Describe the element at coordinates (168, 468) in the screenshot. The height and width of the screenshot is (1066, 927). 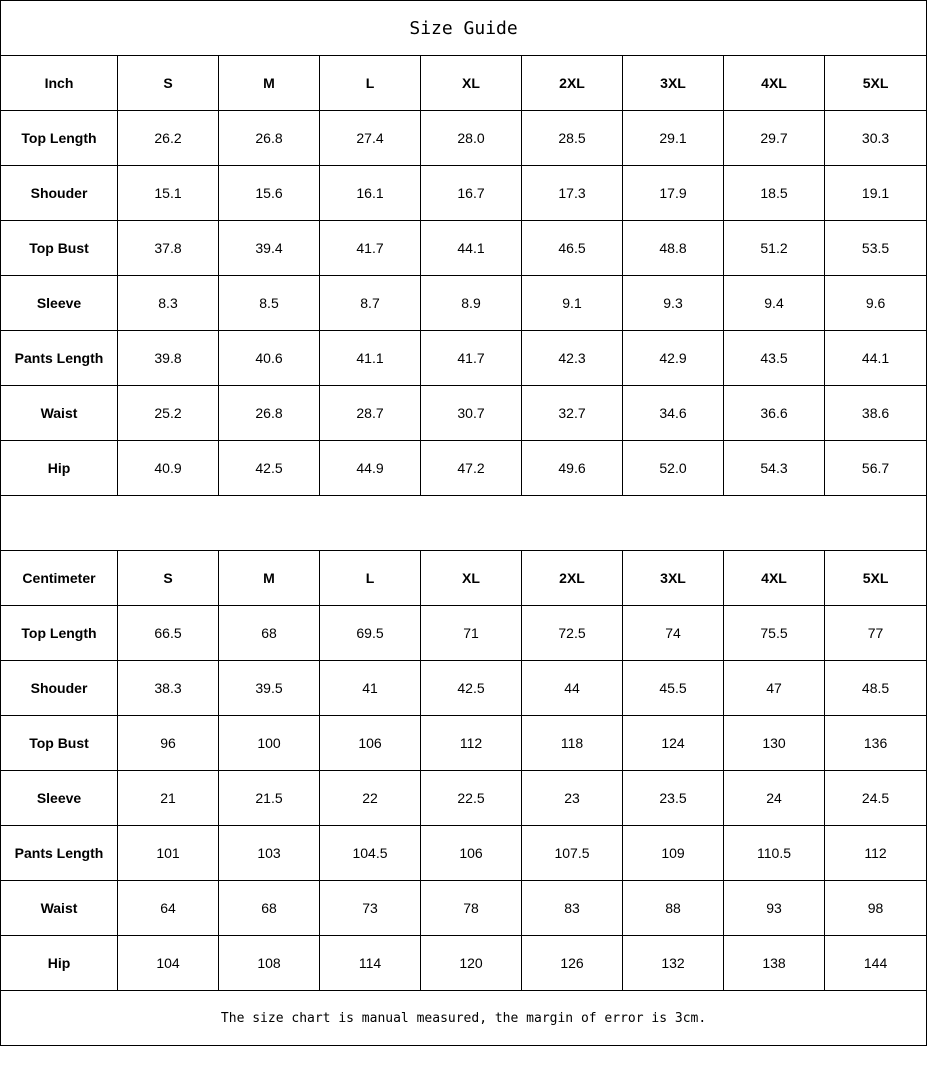
I see `measurement-value: 40.9` at that location.